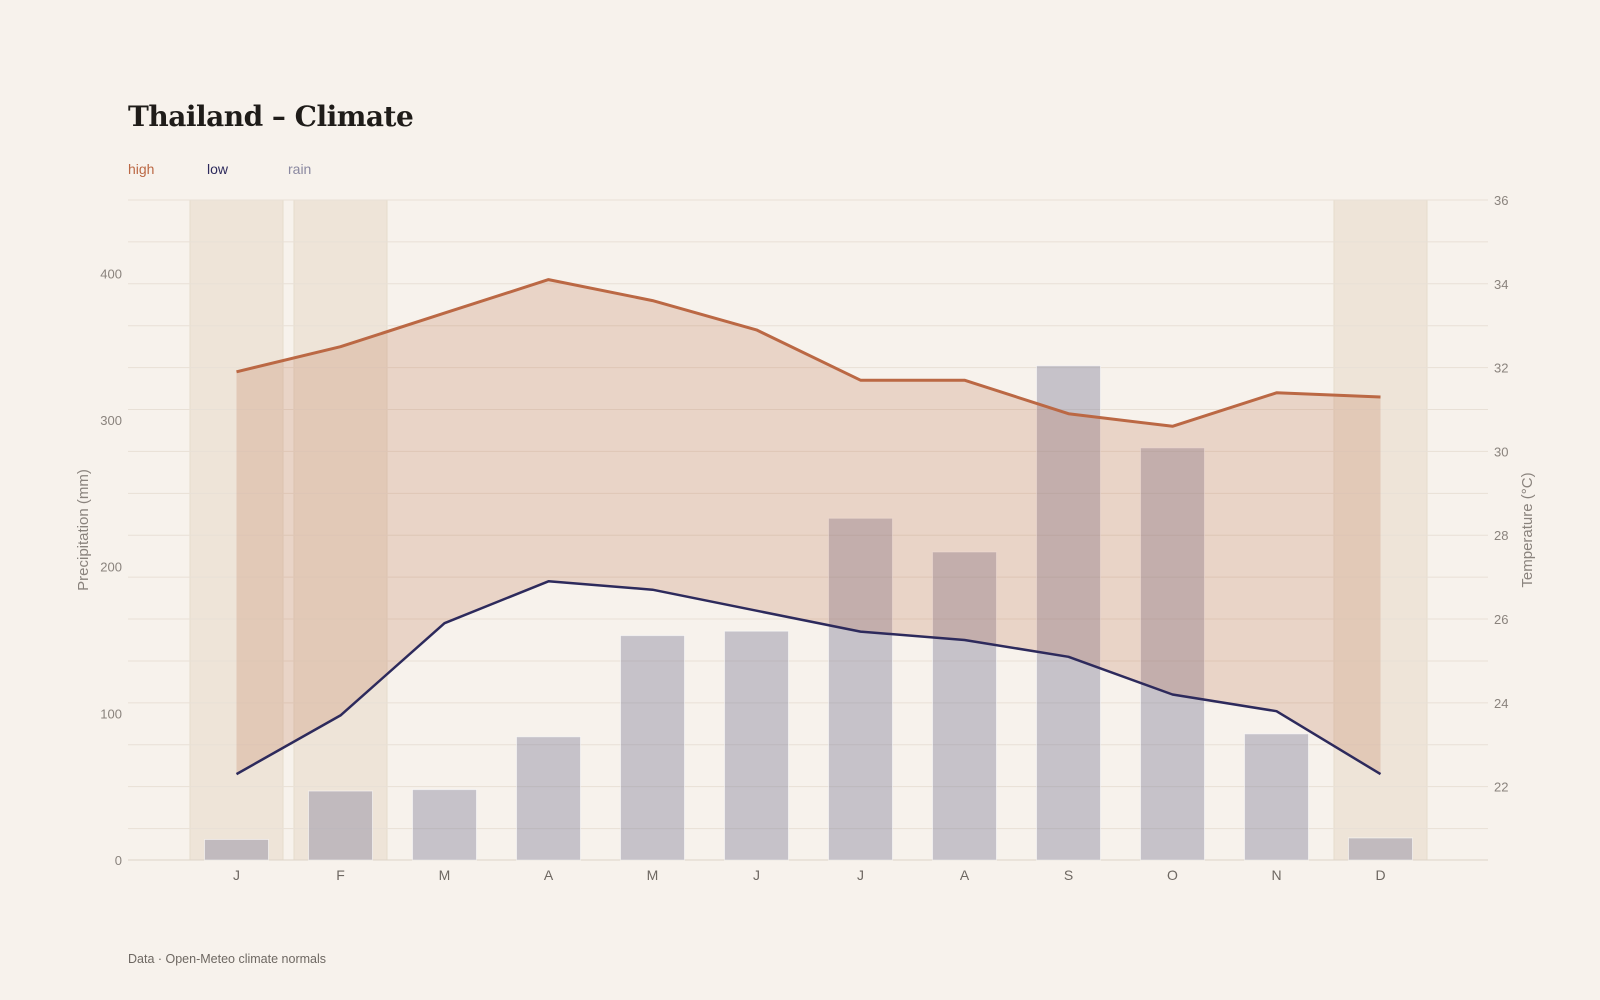  What do you see at coordinates (1527, 529) in the screenshot?
I see `y2-axis-label: Temperature (°C)` at bounding box center [1527, 529].